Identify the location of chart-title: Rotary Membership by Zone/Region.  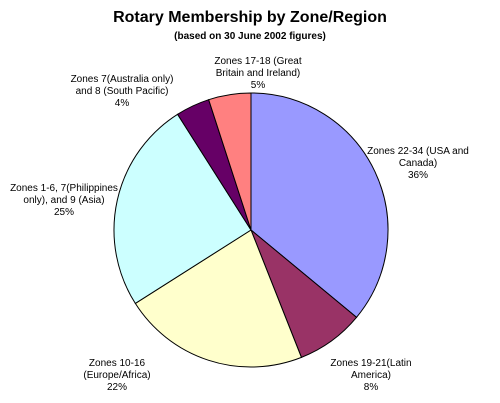
(250, 17).